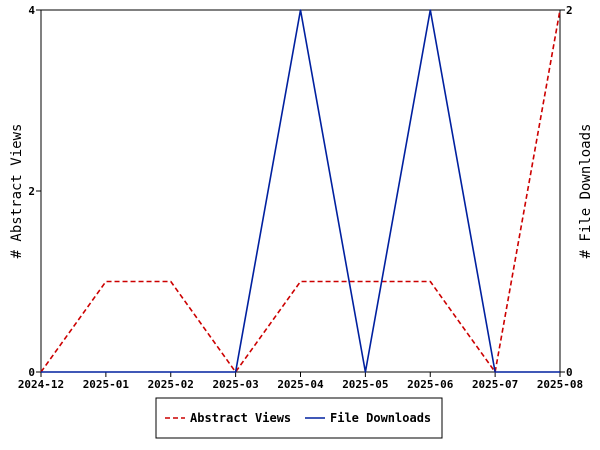 The height and width of the screenshot is (450, 600). I want to click on x-tick-label: 2025-05, so click(365, 384).